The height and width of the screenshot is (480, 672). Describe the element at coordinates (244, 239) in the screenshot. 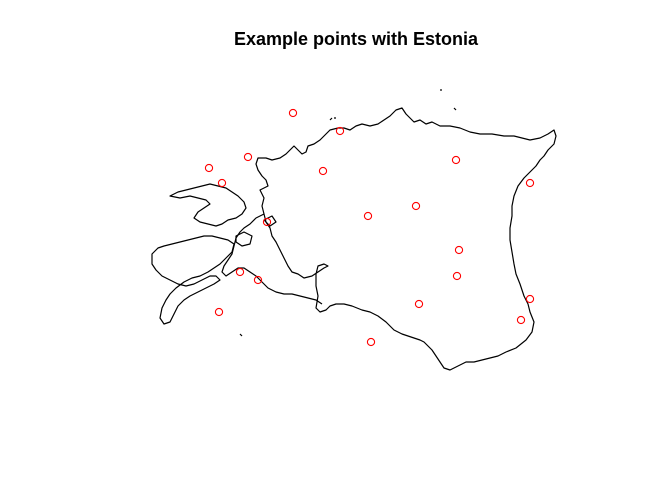

I see `muhu-outline` at that location.